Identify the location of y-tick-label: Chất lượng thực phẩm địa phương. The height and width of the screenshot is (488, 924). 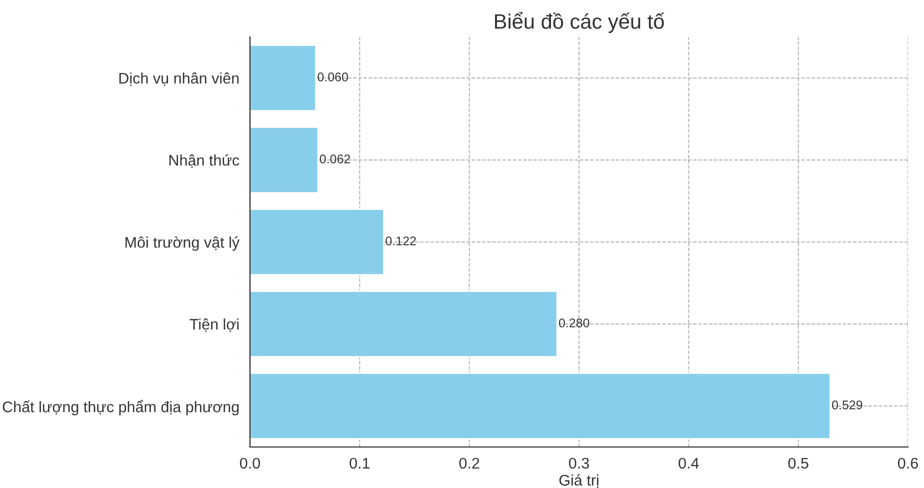
(120, 408).